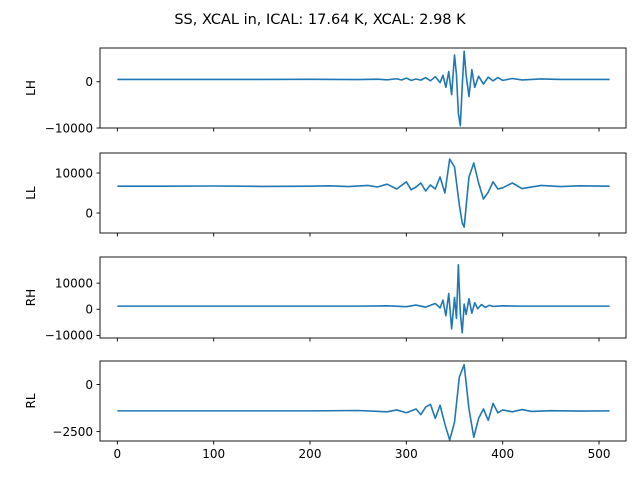 This screenshot has width=640, height=480. What do you see at coordinates (406, 454) in the screenshot?
I see `x-tick-label: 300` at bounding box center [406, 454].